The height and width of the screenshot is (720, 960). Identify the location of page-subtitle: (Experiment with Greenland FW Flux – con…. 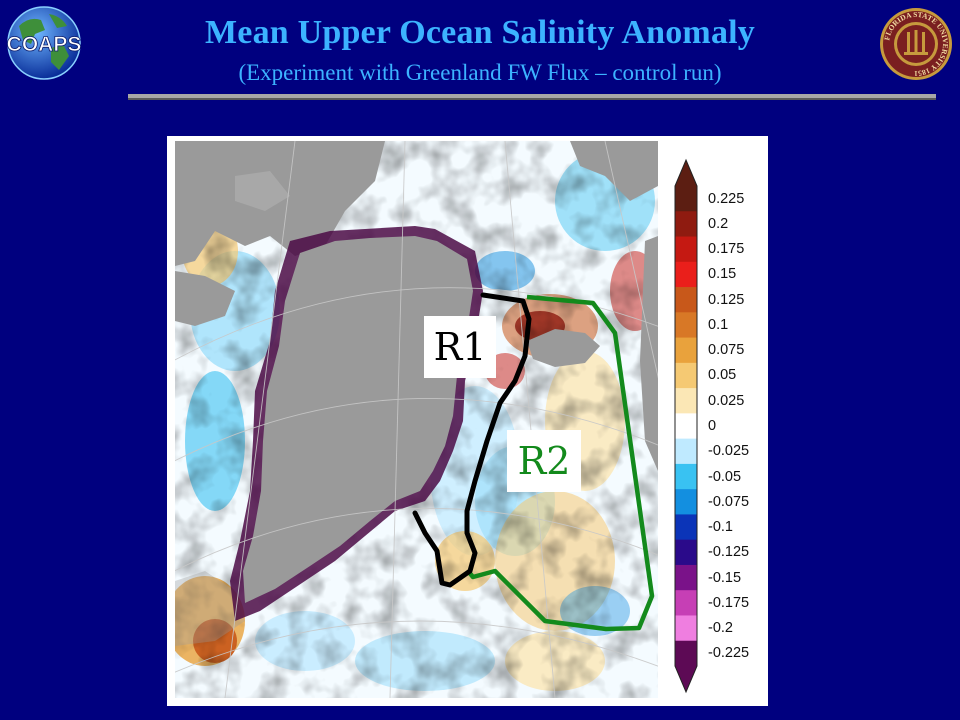
(480, 72).